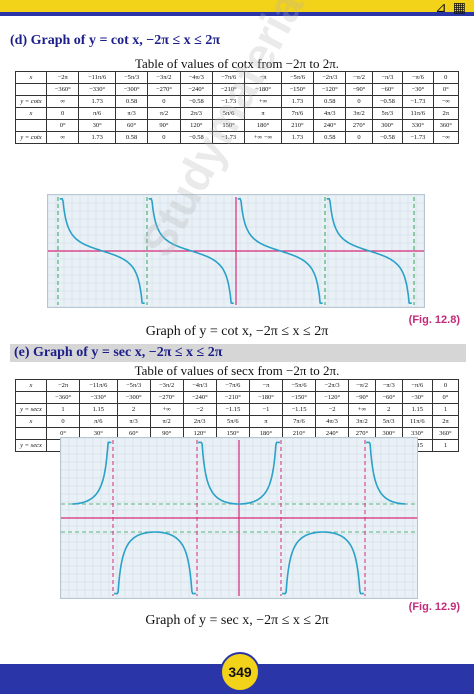 This screenshot has height=694, width=474. What do you see at coordinates (388, 397) in the screenshot?
I see `table-cell: −60°` at bounding box center [388, 397].